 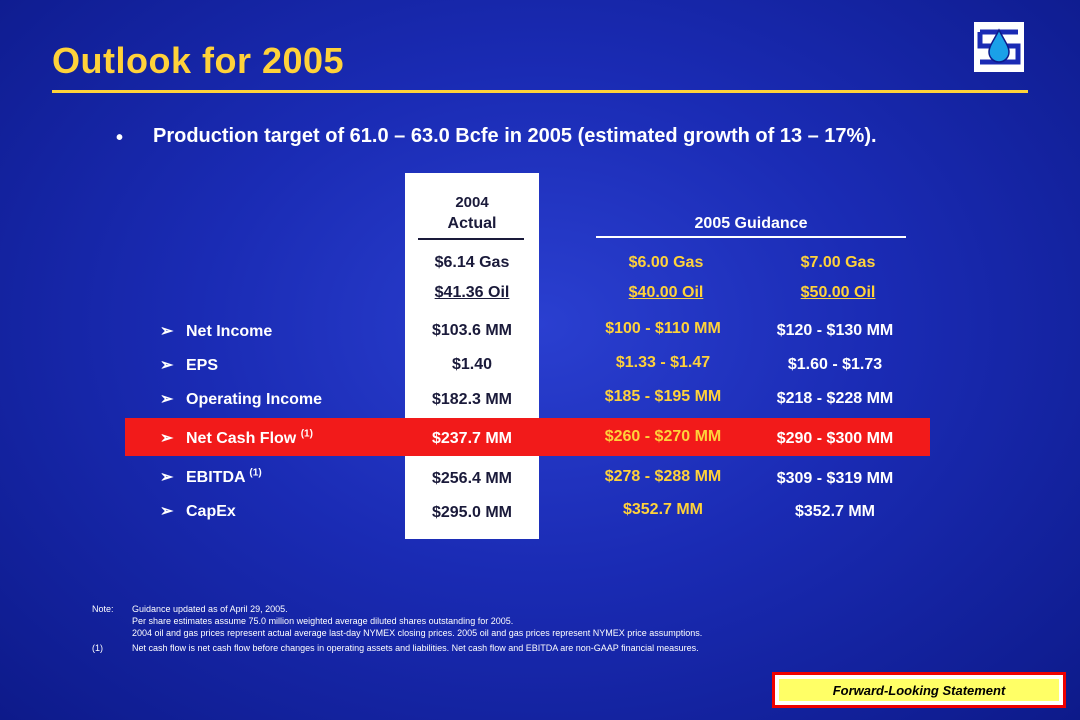 I want to click on note-line: Guidance updated as of April 29, 2005., so click(x=210, y=609).